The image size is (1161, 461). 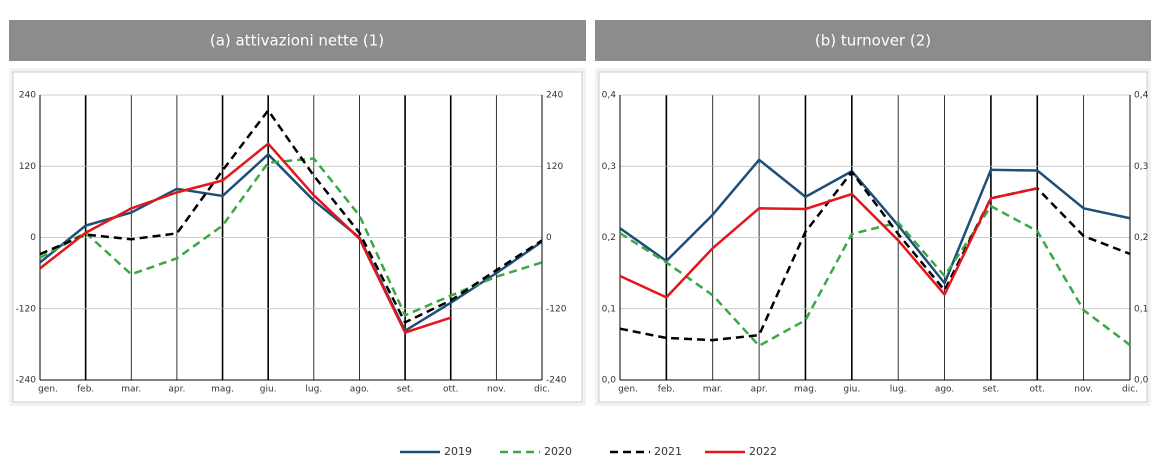 I want to click on y-tick-label: 0,0, so click(x=609, y=381).